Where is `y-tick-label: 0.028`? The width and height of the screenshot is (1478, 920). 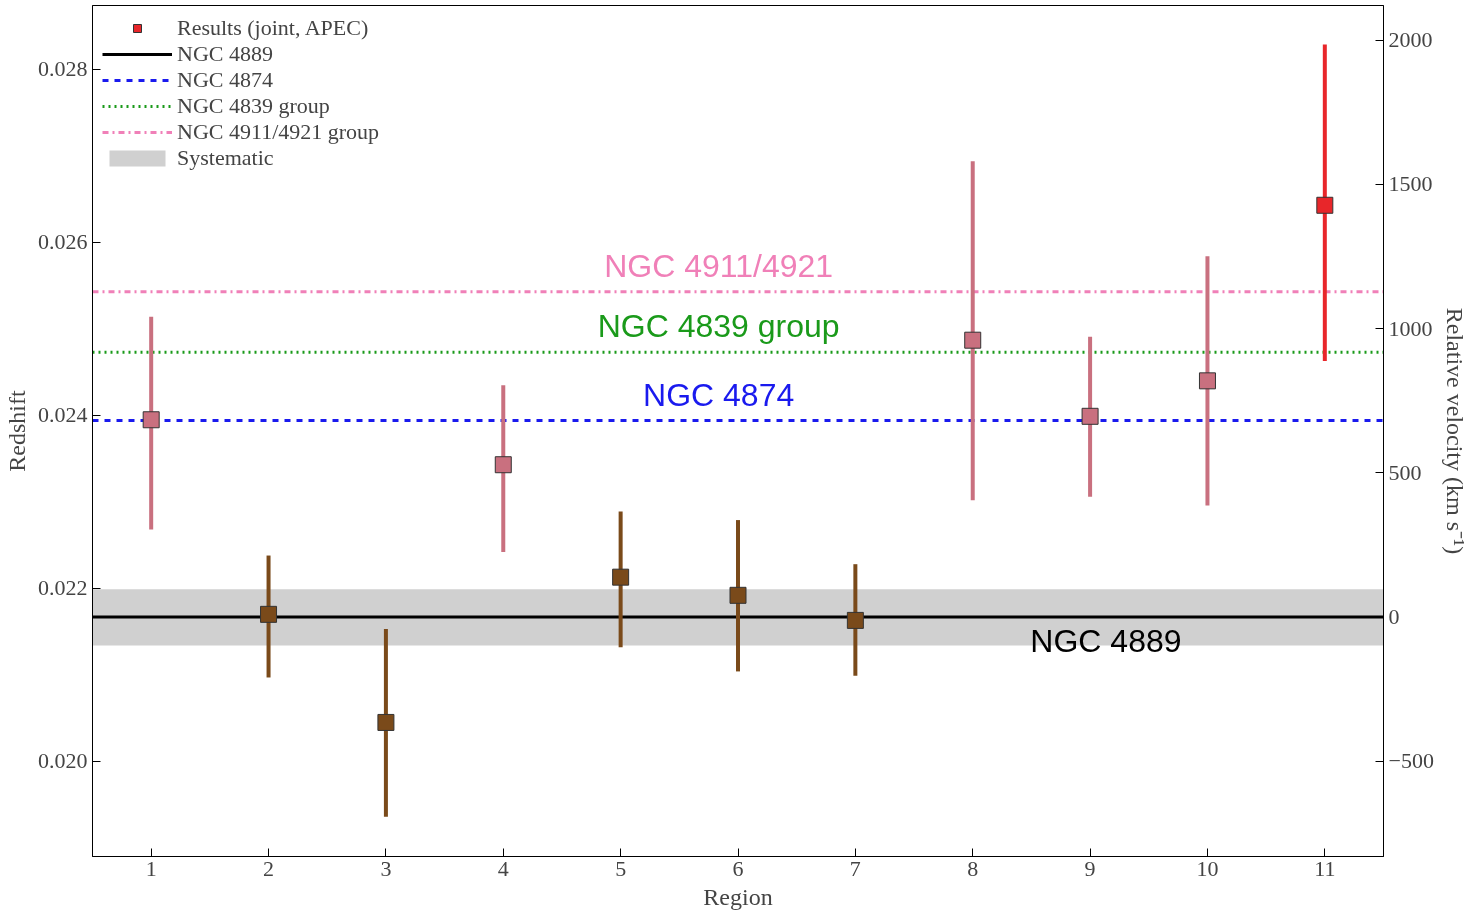
y-tick-label: 0.028 is located at coordinates (63, 69).